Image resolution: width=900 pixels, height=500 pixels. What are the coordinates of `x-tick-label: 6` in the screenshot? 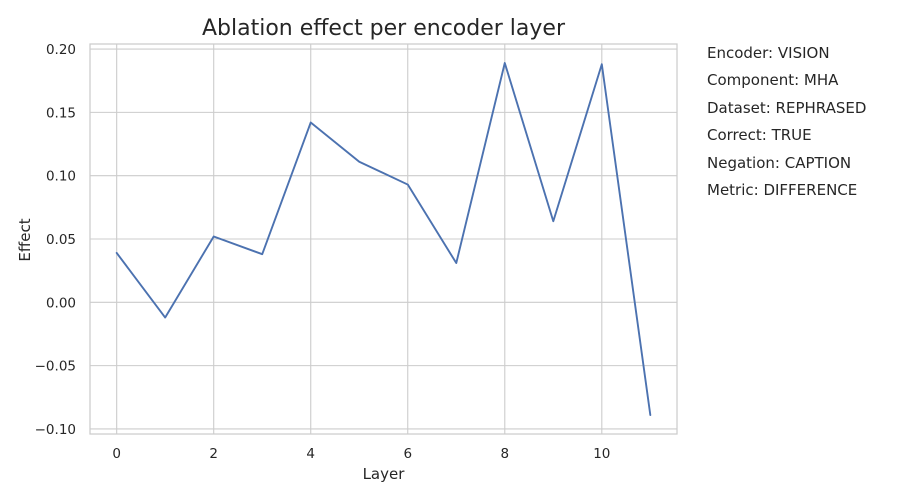 It's located at (407, 454).